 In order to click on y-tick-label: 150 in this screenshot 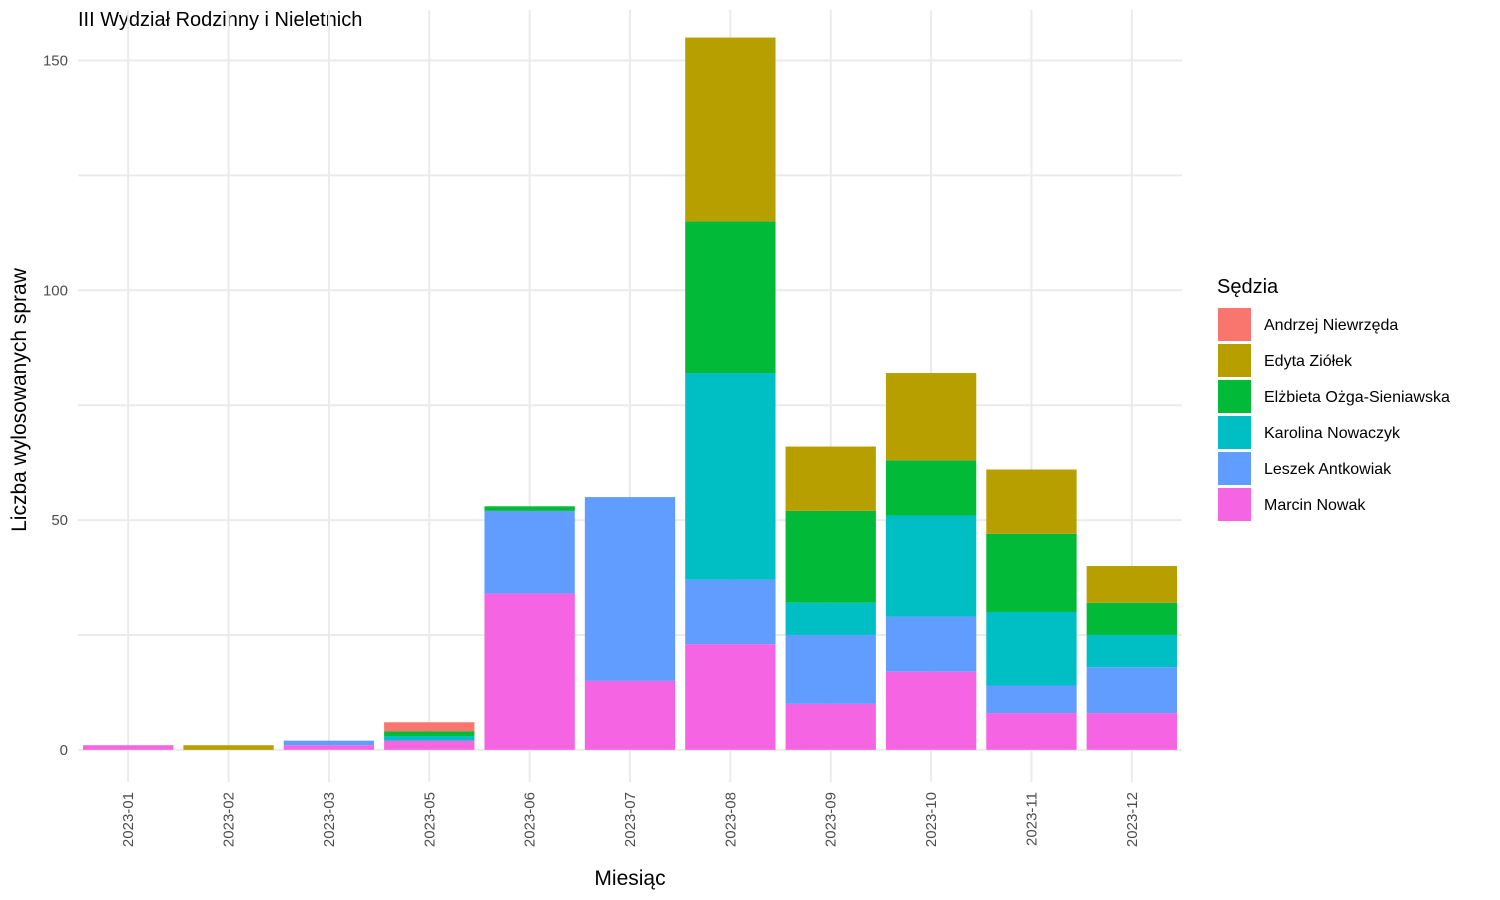, I will do `click(55, 61)`.